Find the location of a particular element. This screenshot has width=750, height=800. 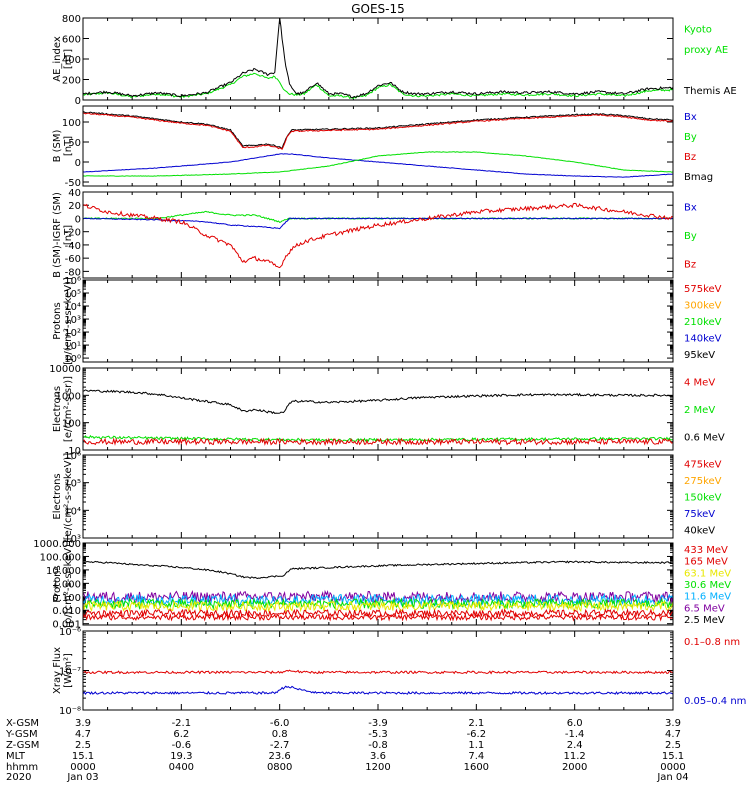

legend-entry: 4 MeV is located at coordinates (699, 383).